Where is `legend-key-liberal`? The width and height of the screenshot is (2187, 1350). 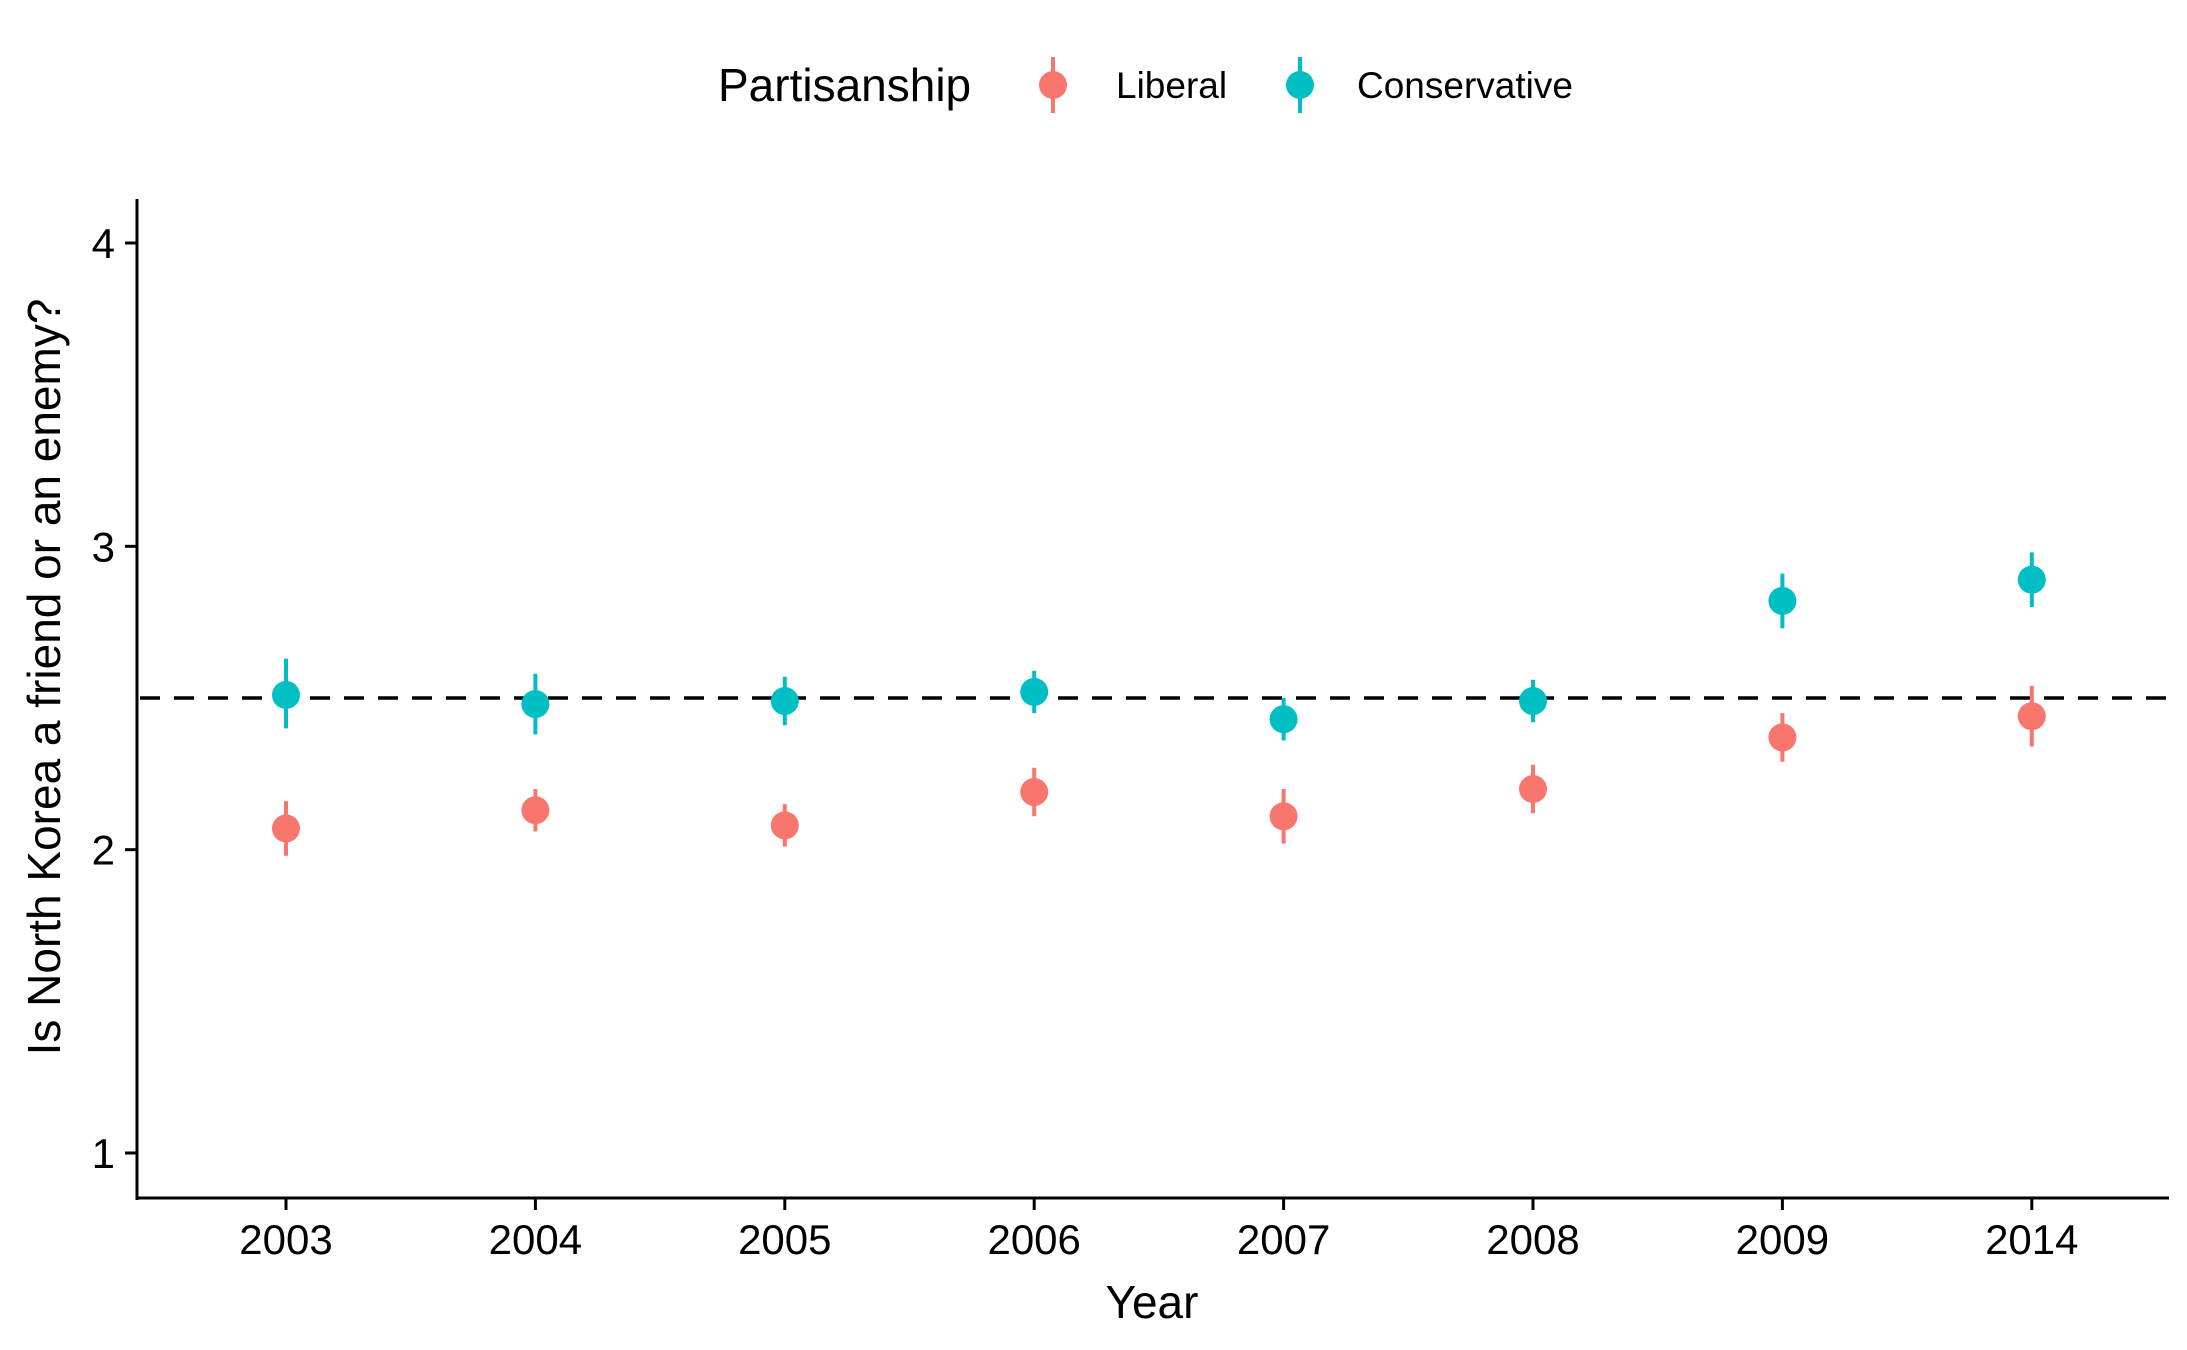 legend-key-liberal is located at coordinates (1053, 85).